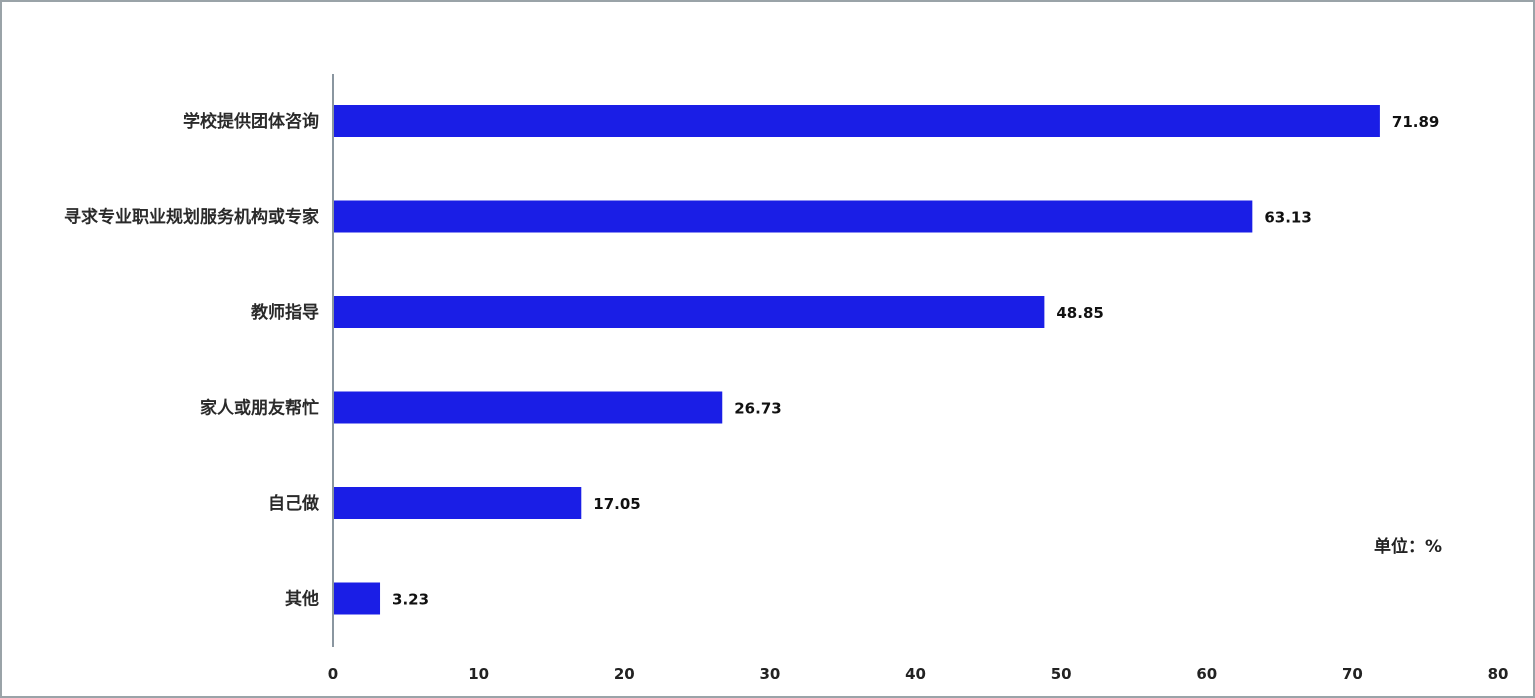  I want to click on x-tick-labels: 0 10 20 30 40 50 60 70 80, so click(918, 674).